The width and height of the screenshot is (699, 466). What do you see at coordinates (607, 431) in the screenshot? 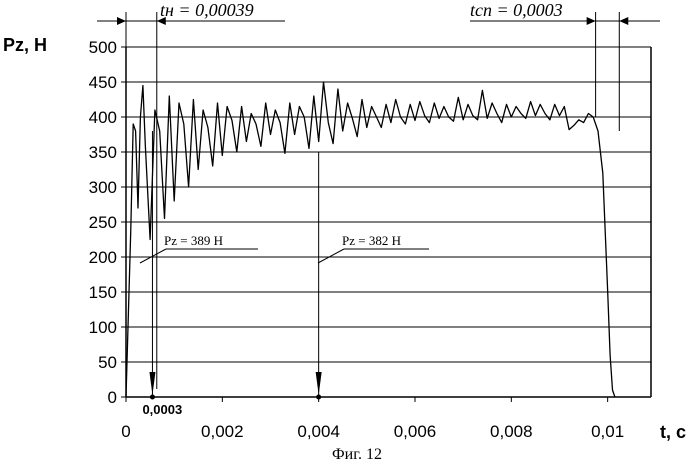
I see `xtick-label-5: 0,01` at bounding box center [607, 431].